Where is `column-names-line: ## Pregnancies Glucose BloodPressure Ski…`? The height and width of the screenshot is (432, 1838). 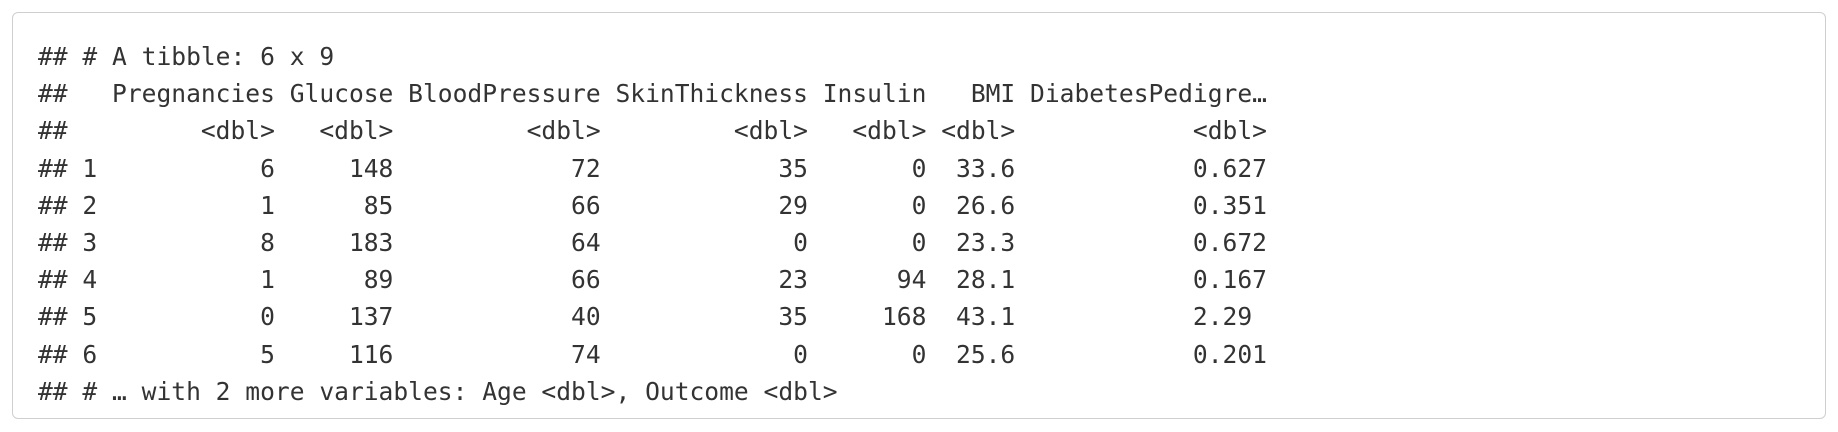
column-names-line: ## Pregnancies Glucose BloodPressure Ski… is located at coordinates (652, 94).